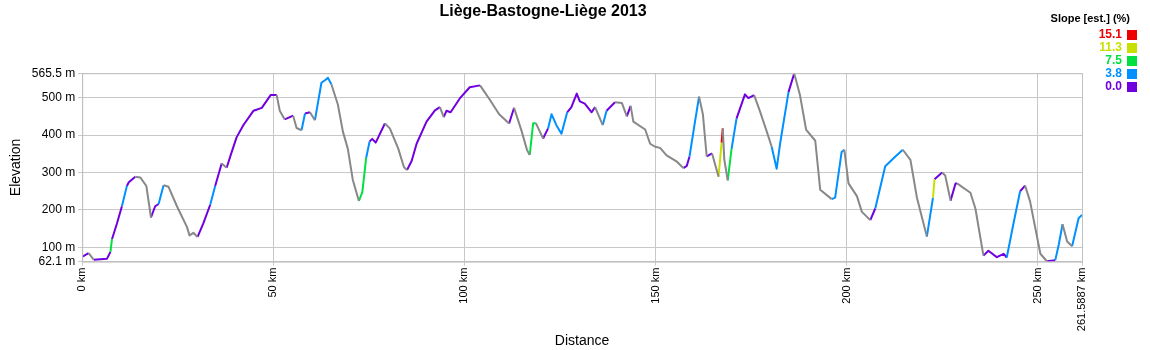 This screenshot has height=350, width=1150. Describe the element at coordinates (1110, 34) in the screenshot. I see `legend-label: 15.1` at that location.